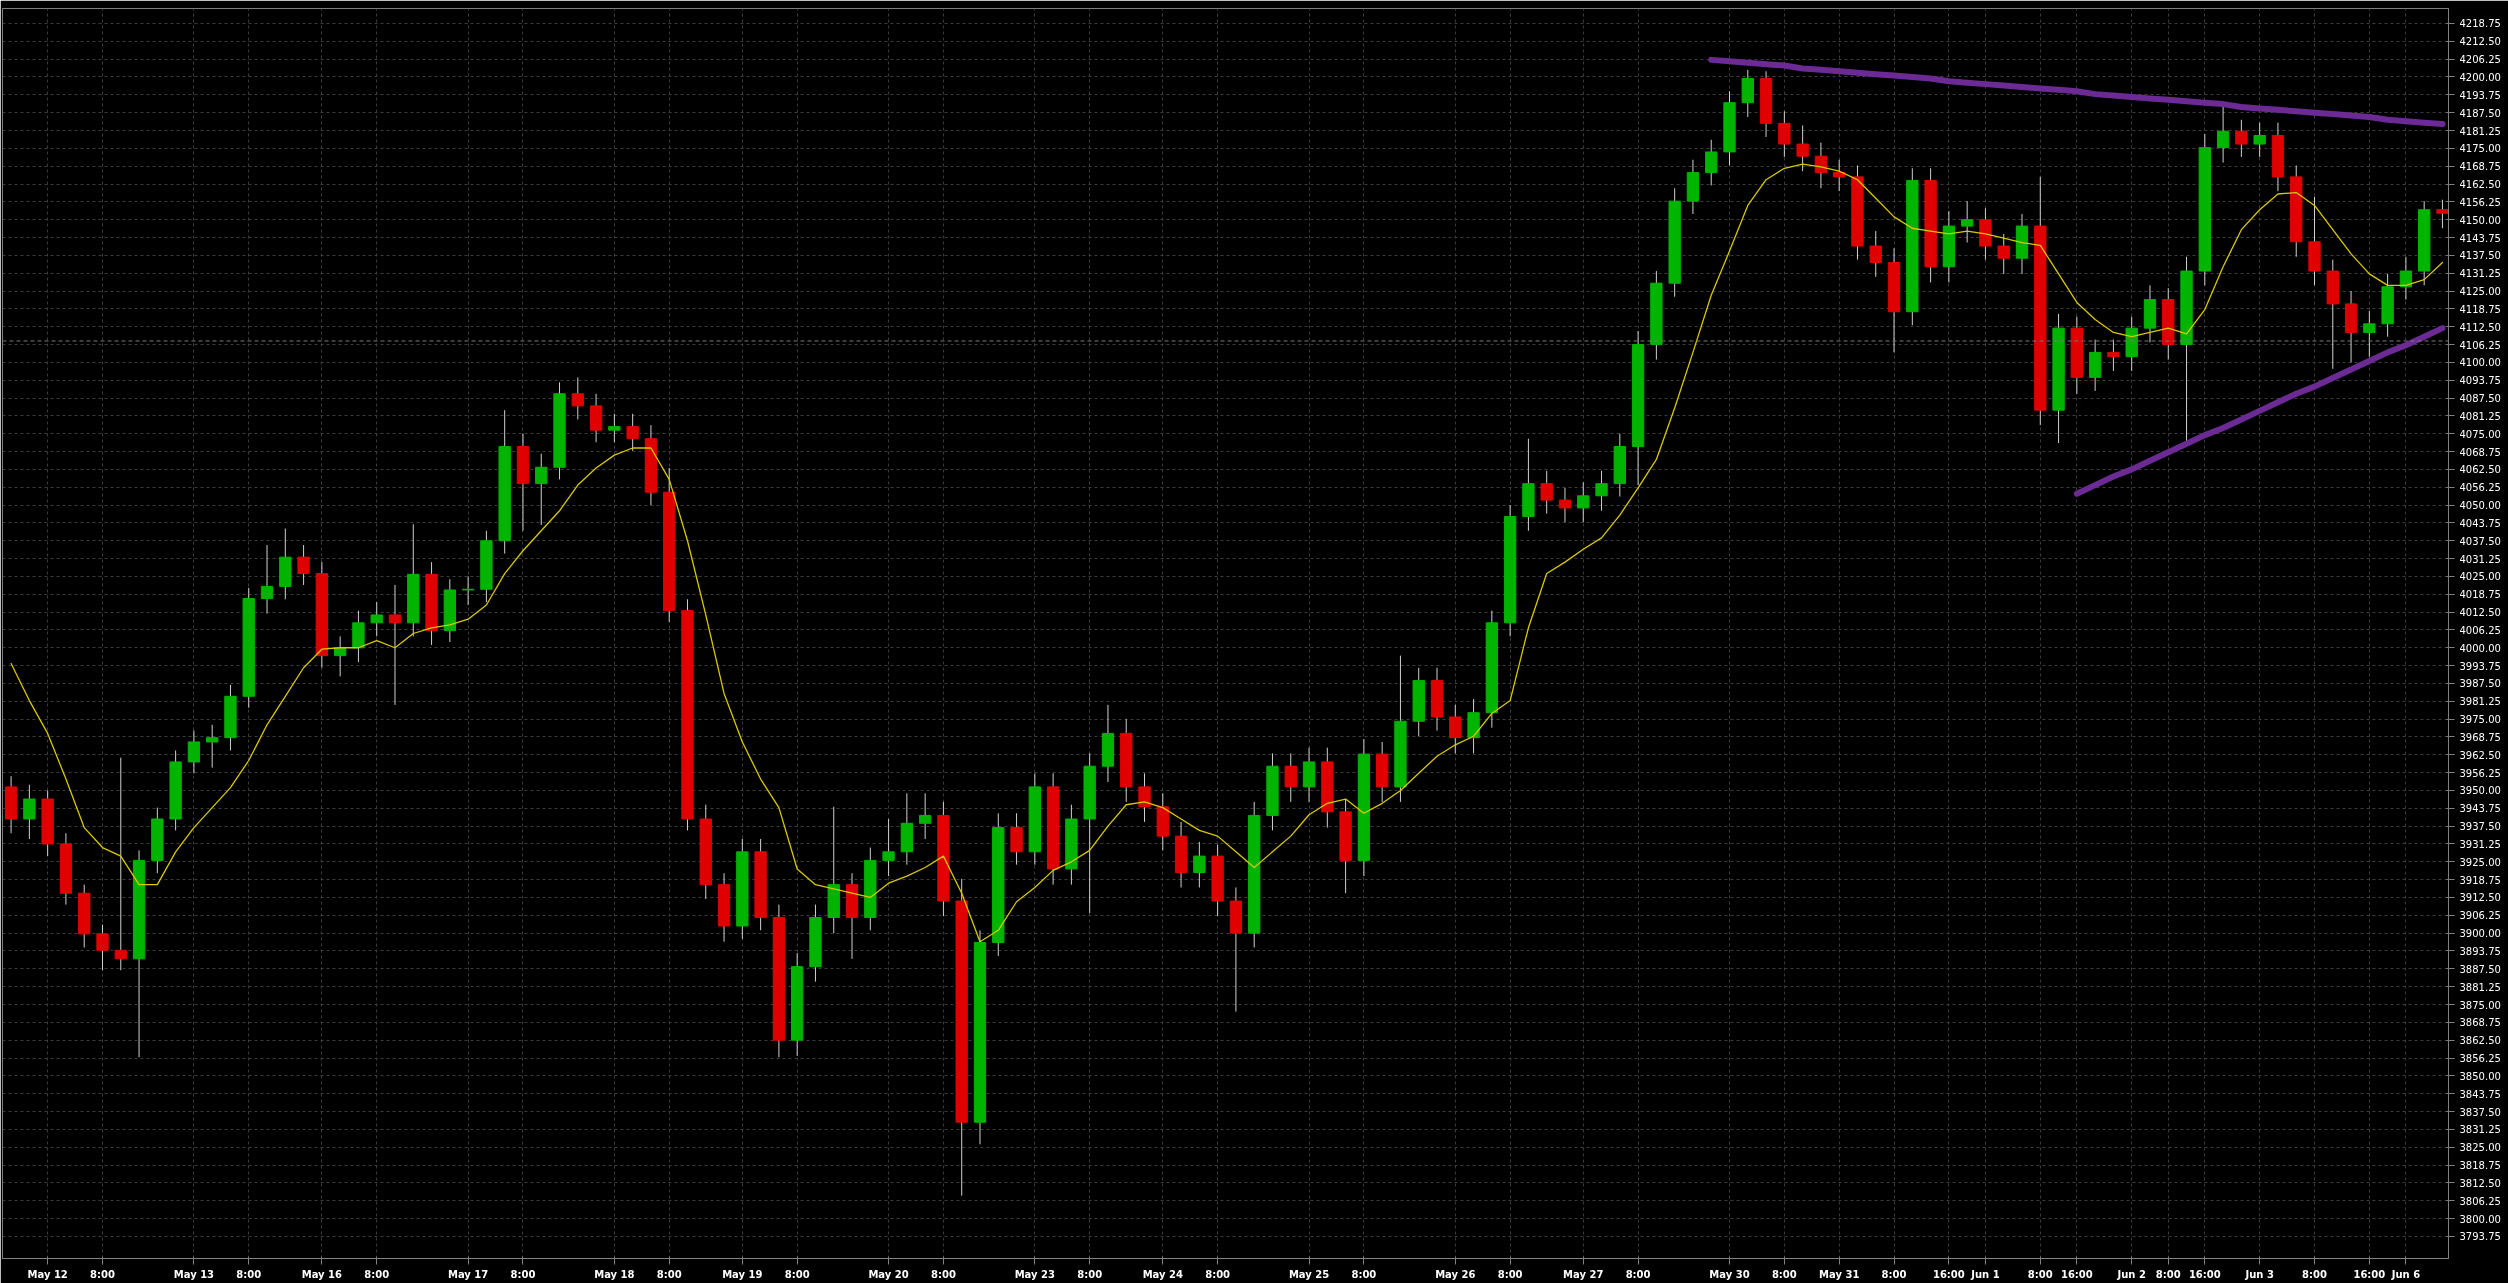 The image size is (2508, 1283). Describe the element at coordinates (2480, 1201) in the screenshot. I see `y-tick-label: 3806.25` at that location.